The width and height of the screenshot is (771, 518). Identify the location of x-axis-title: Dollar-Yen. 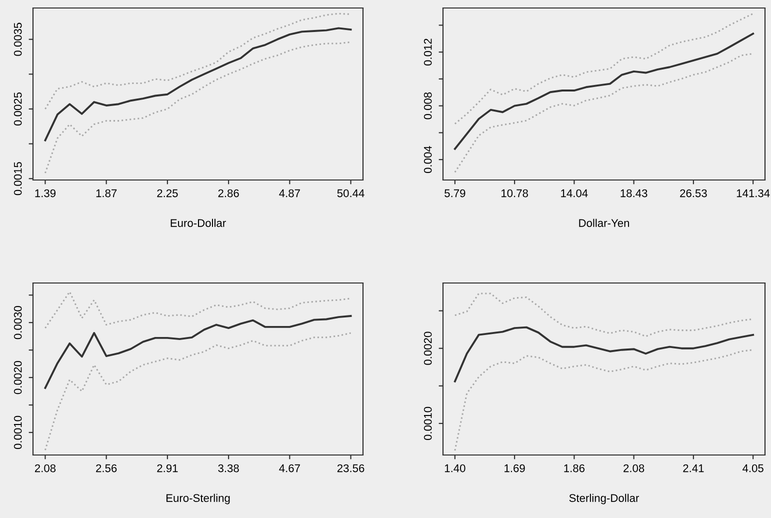
(604, 222).